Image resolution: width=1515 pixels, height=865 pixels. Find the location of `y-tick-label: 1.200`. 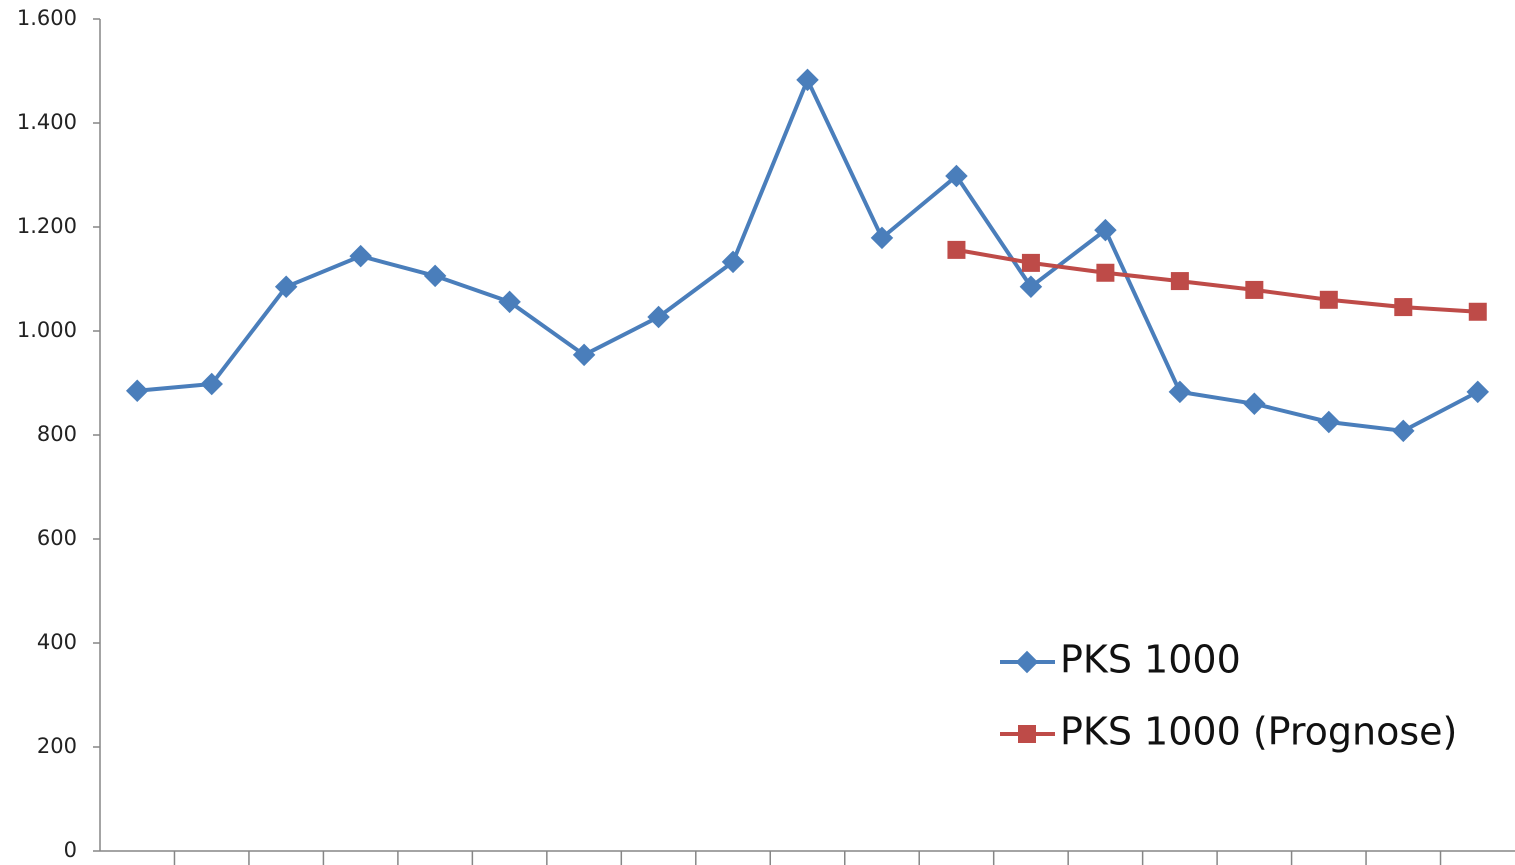

y-tick-label: 1.200 is located at coordinates (47, 226).